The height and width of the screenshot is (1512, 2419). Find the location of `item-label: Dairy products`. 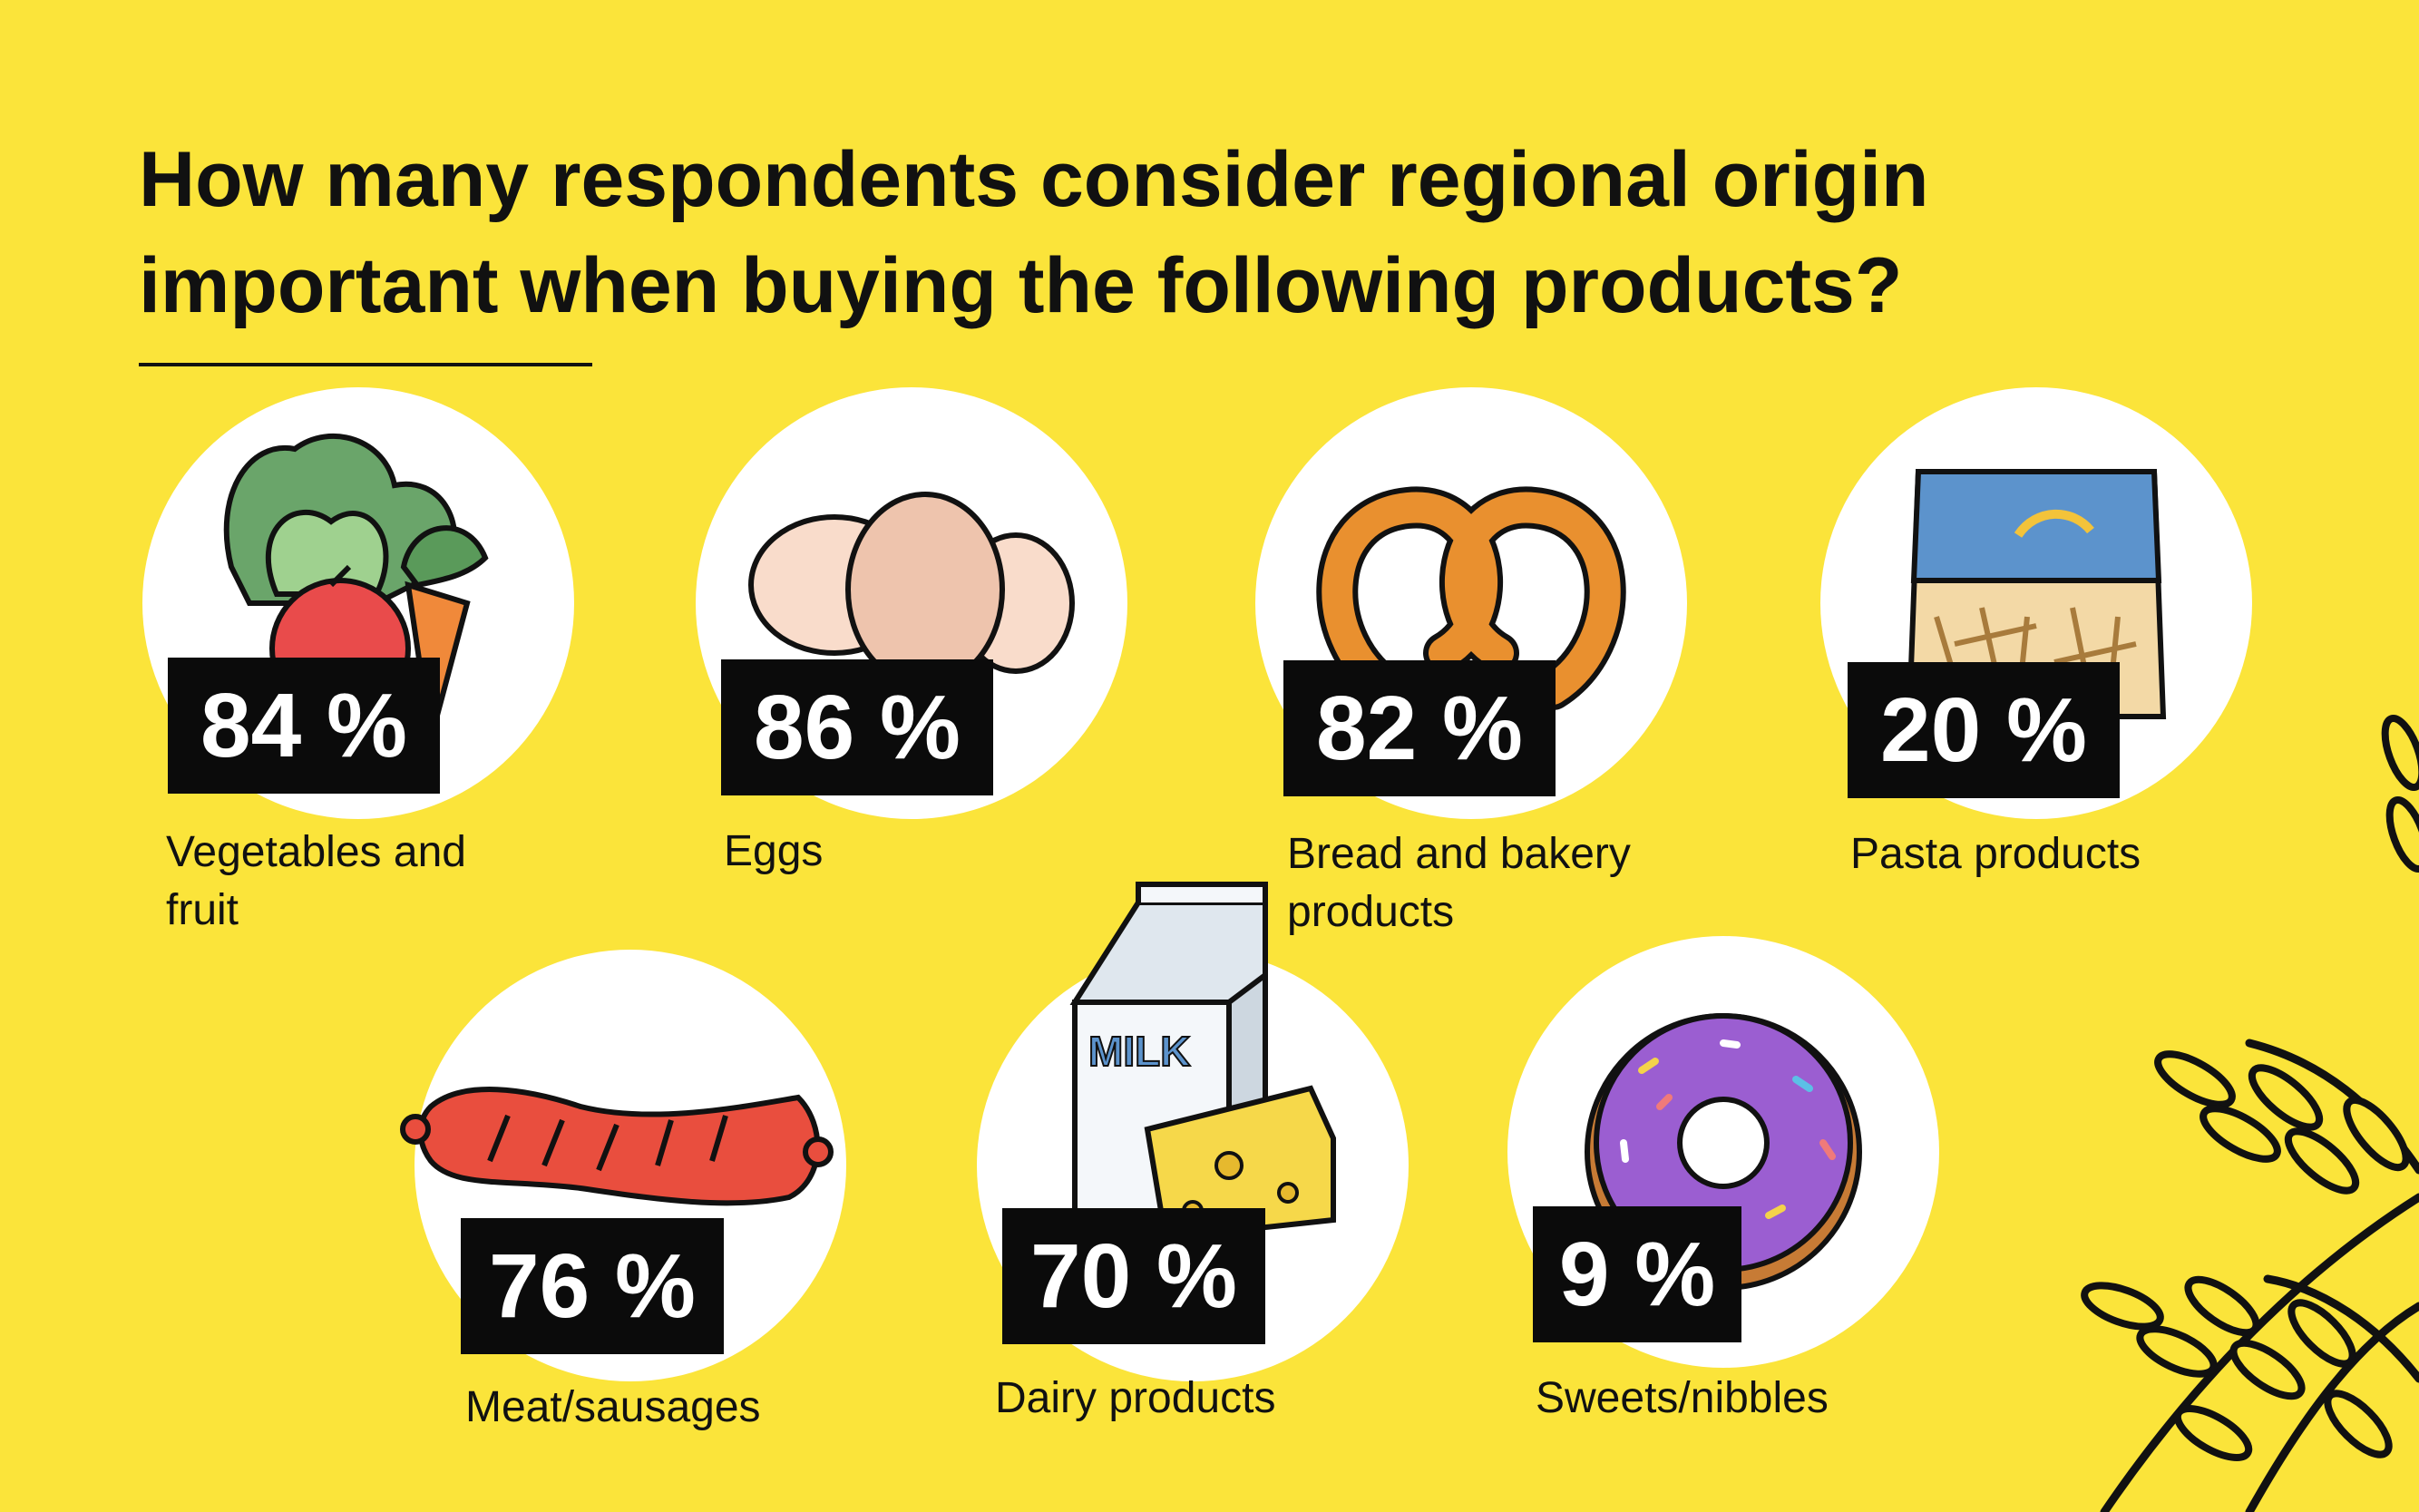

item-label: Dairy products is located at coordinates (1136, 1398).